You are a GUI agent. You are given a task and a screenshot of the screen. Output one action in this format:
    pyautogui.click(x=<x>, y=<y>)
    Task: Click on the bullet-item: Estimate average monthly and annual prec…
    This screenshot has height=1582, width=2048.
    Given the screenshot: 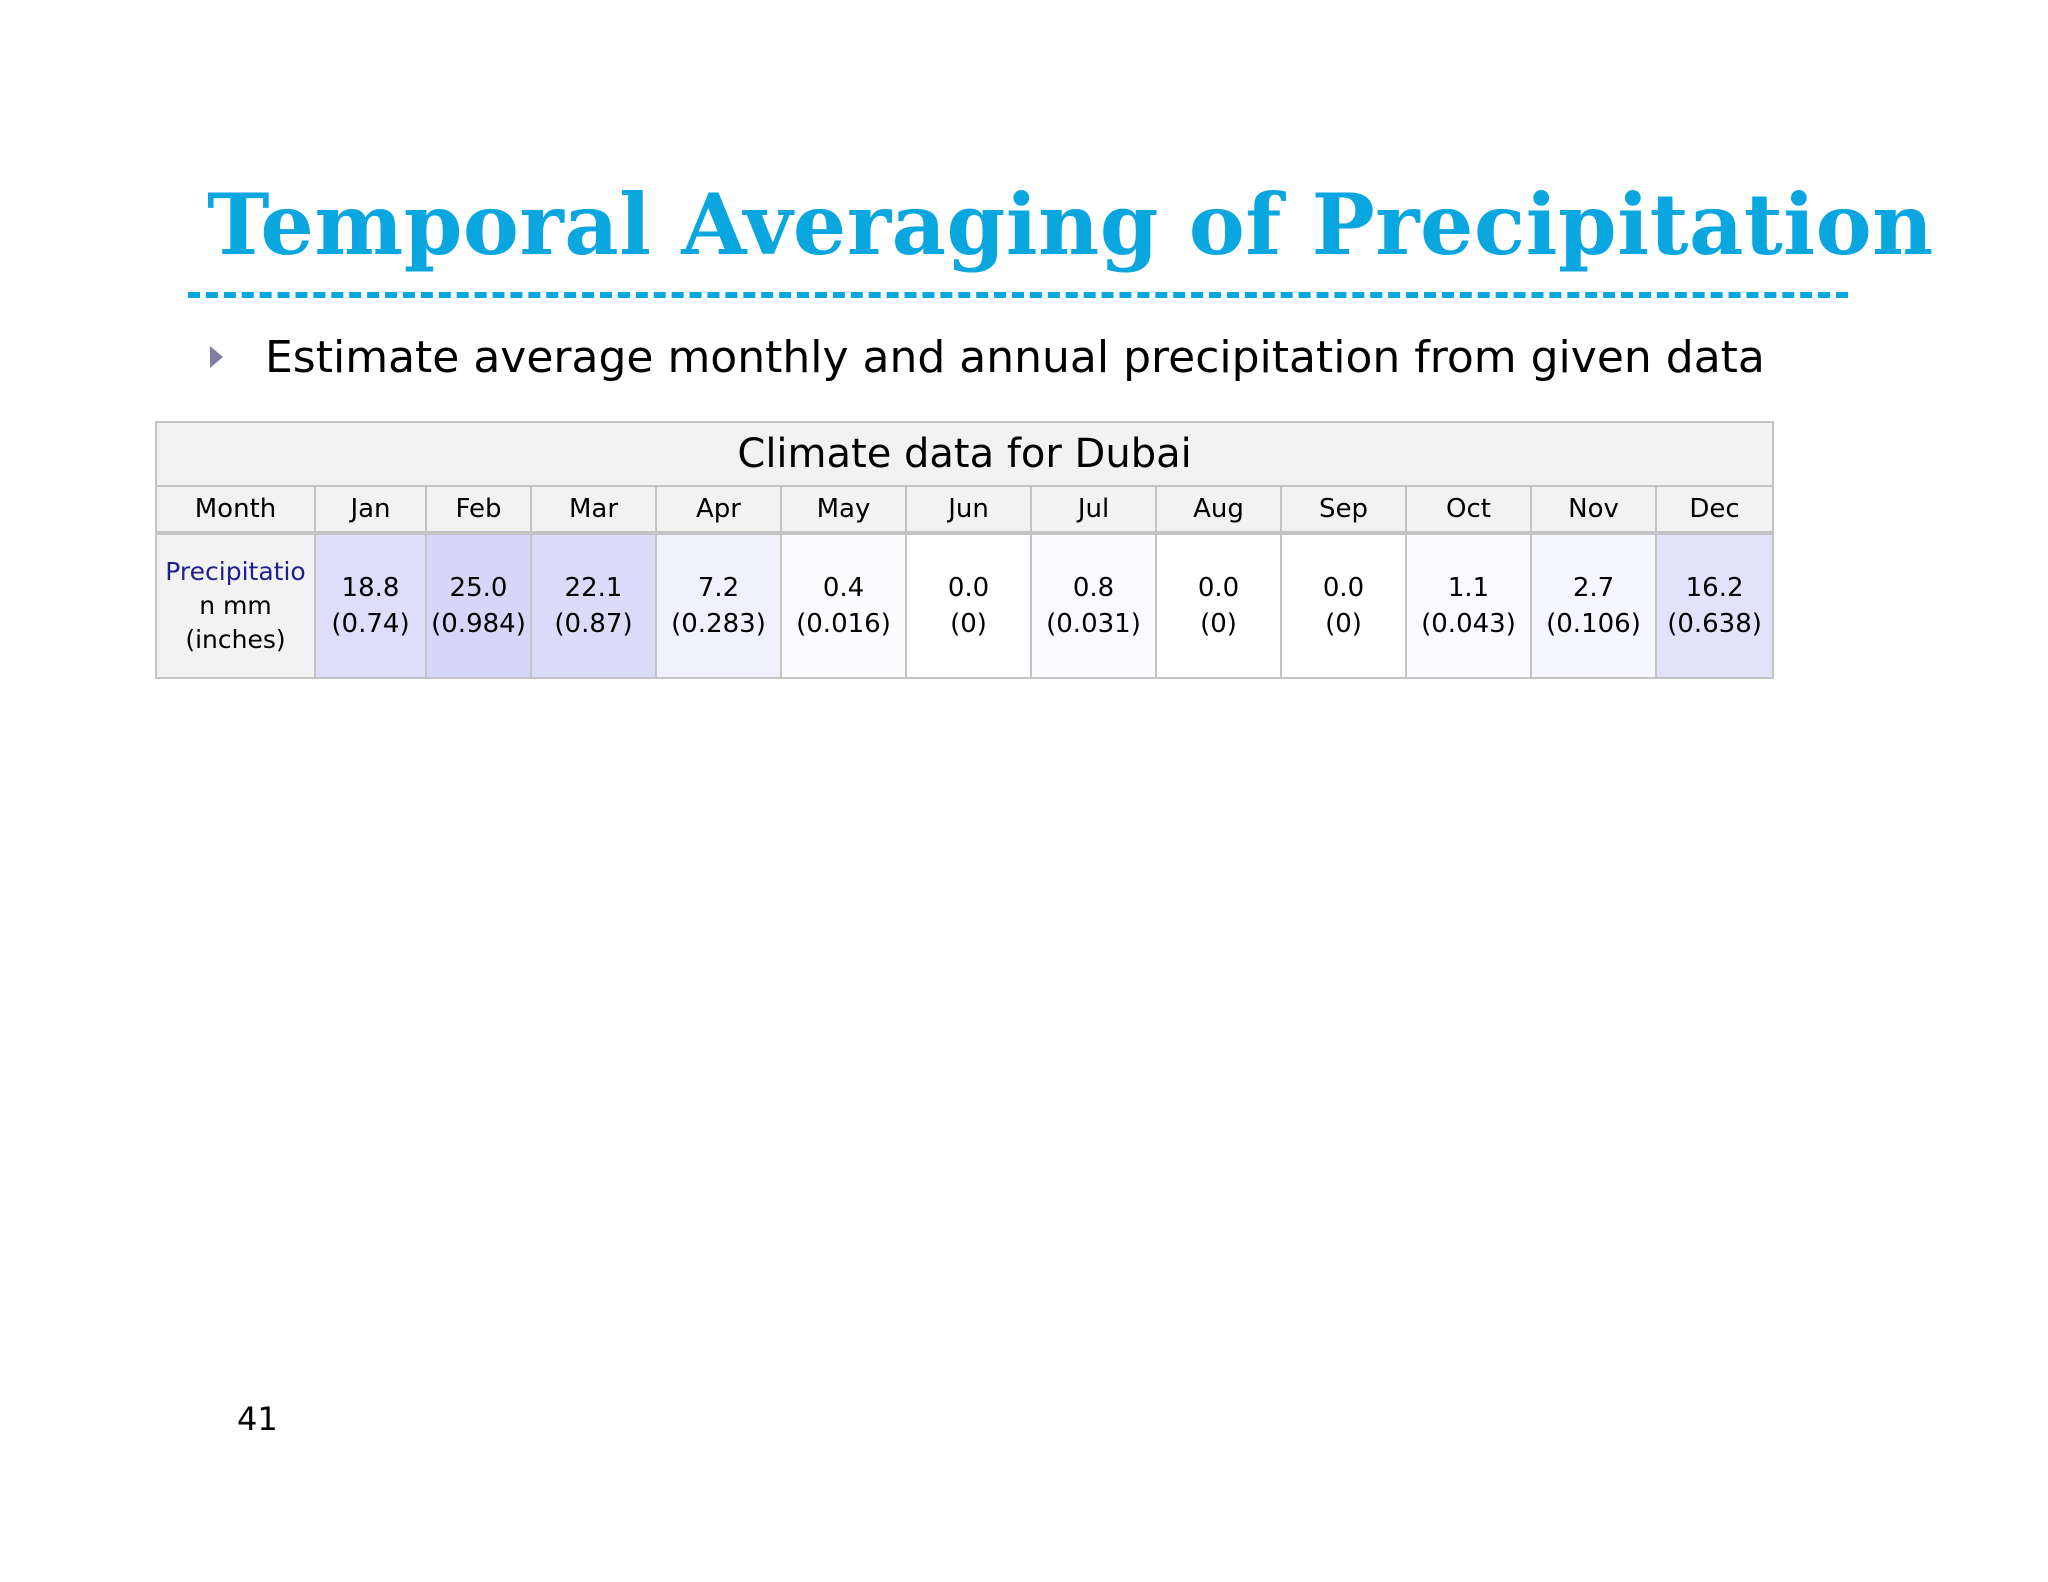 What is the action you would take?
    pyautogui.click(x=985, y=357)
    